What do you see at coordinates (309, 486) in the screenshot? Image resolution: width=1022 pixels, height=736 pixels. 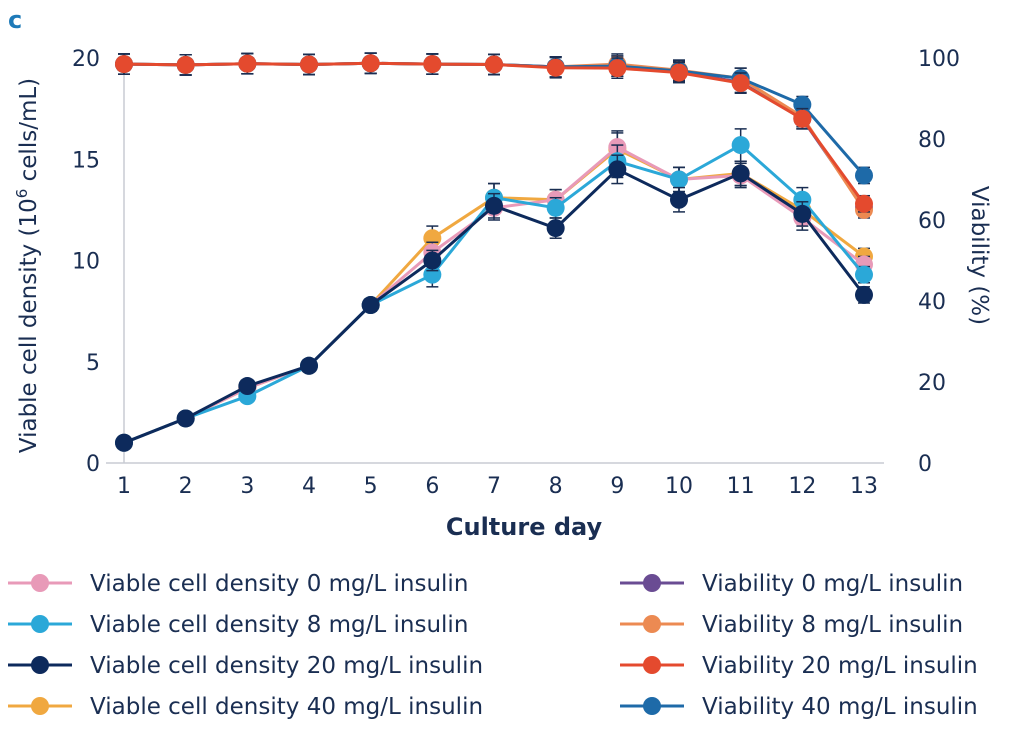 I see `x-tick-label: 4` at bounding box center [309, 486].